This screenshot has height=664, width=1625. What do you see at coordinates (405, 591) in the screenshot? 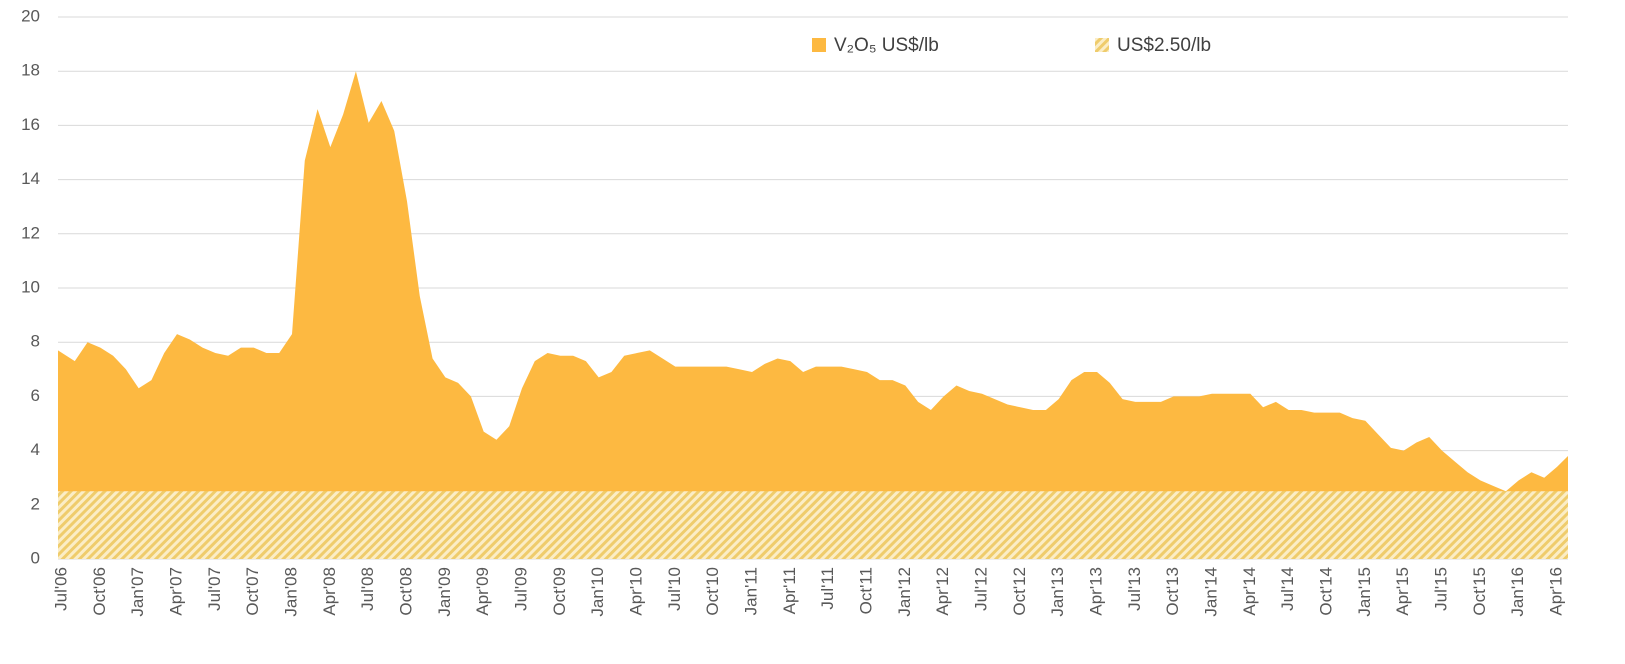
I see `x-tick-label: Oct'08` at bounding box center [405, 591].